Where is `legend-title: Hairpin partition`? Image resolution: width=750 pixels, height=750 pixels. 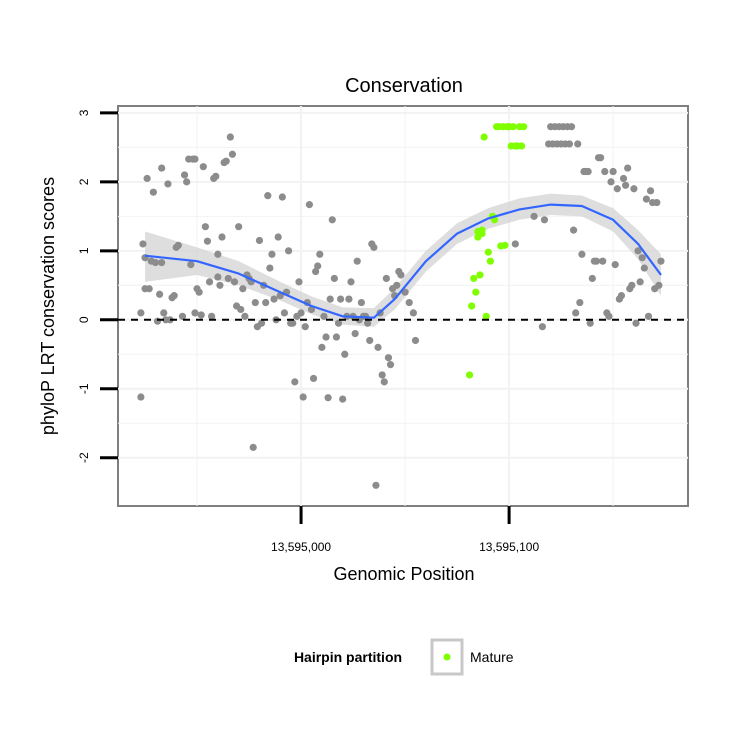
legend-title: Hairpin partition is located at coordinates (348, 657).